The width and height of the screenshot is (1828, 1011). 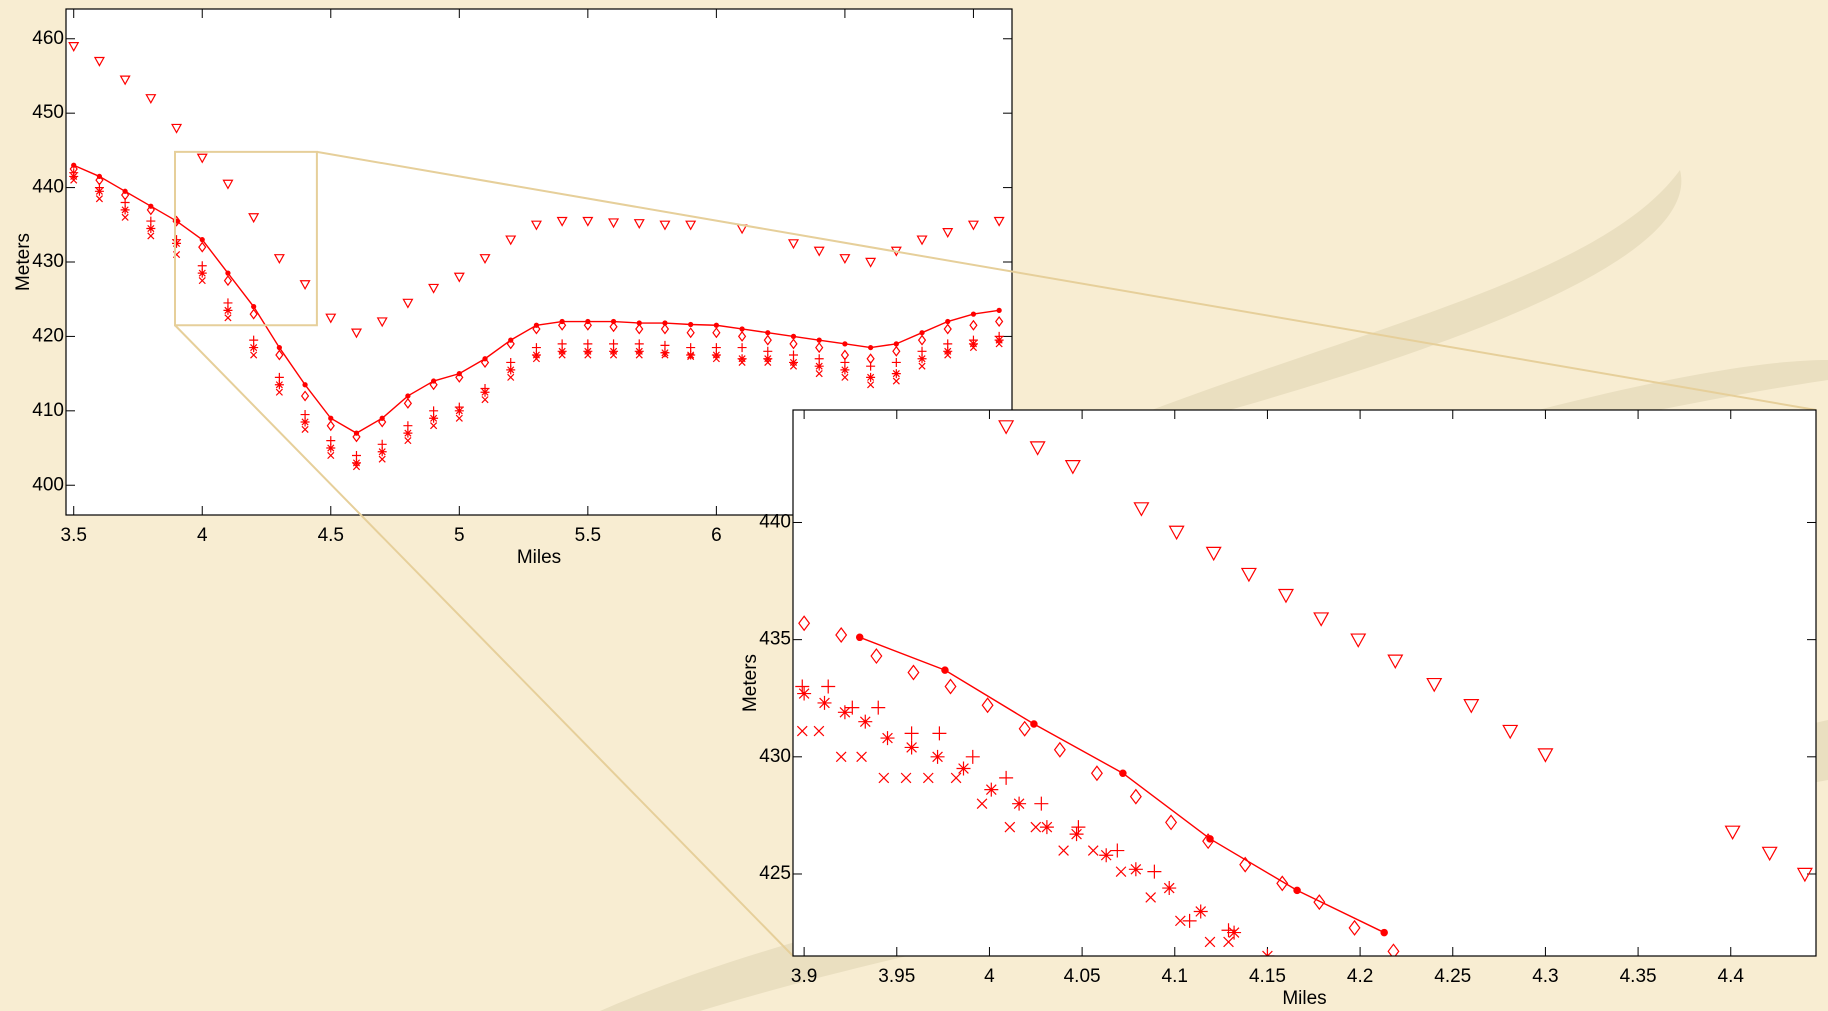 I want to click on x-tick-label: 4.15, so click(x=1267, y=976).